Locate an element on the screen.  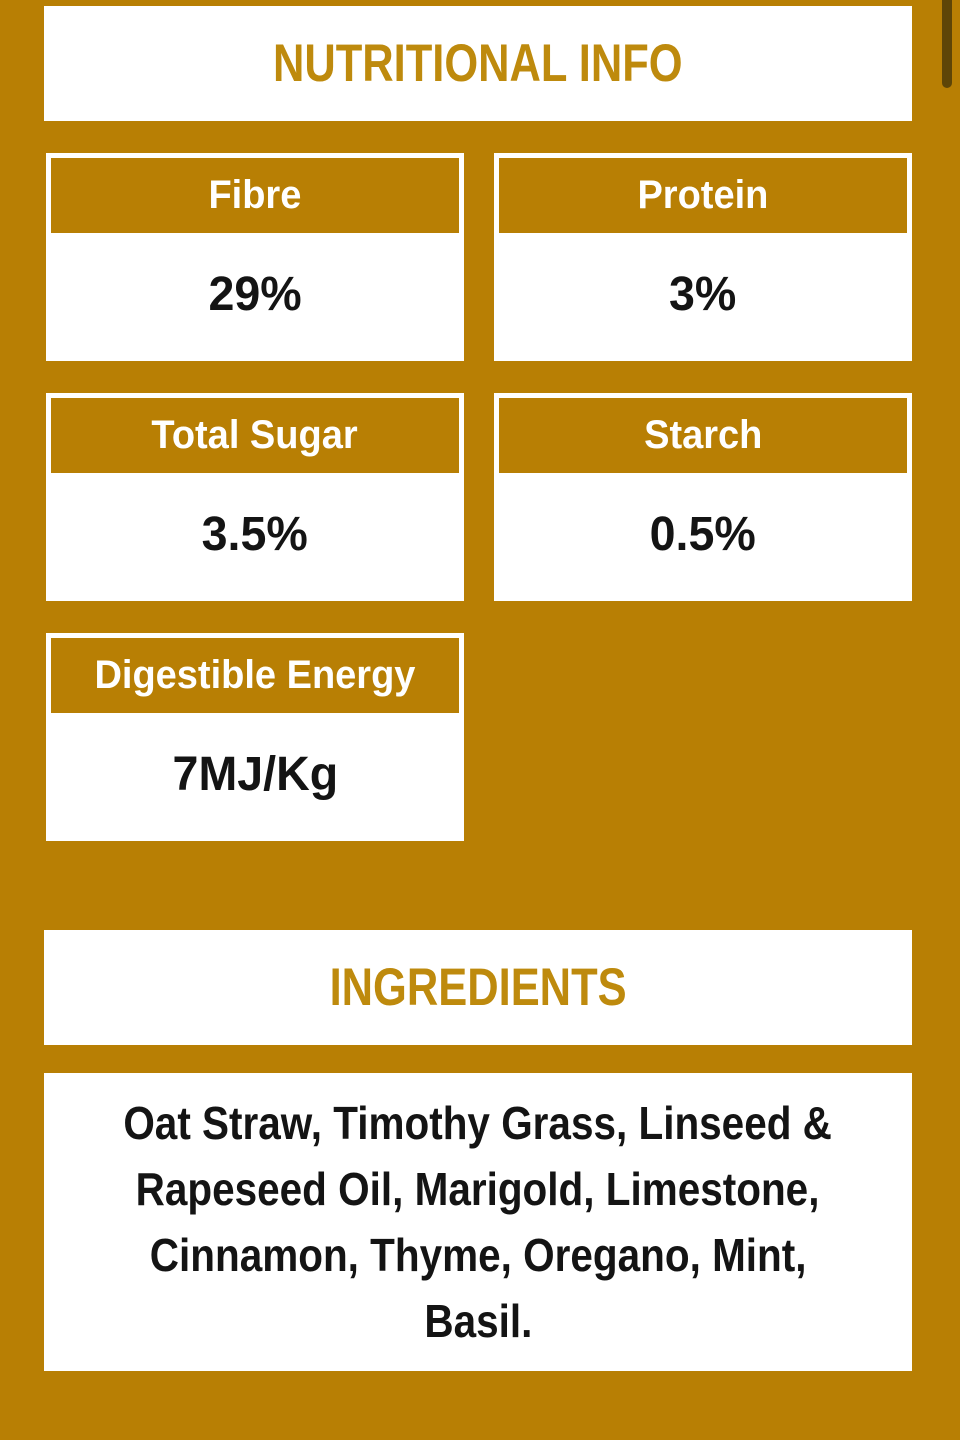
nutrition-card-digestible-energy-label: Digestible Energy is located at coordinates (255, 675).